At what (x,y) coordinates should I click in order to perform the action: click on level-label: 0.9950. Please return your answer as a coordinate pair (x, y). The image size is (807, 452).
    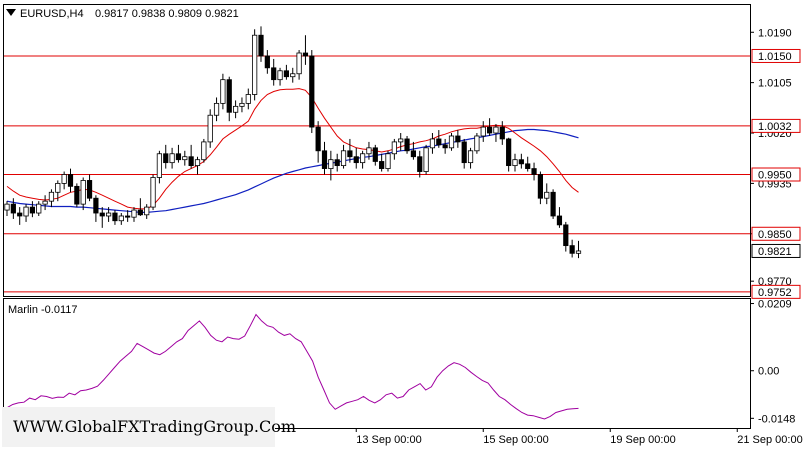
    Looking at the image, I should click on (775, 176).